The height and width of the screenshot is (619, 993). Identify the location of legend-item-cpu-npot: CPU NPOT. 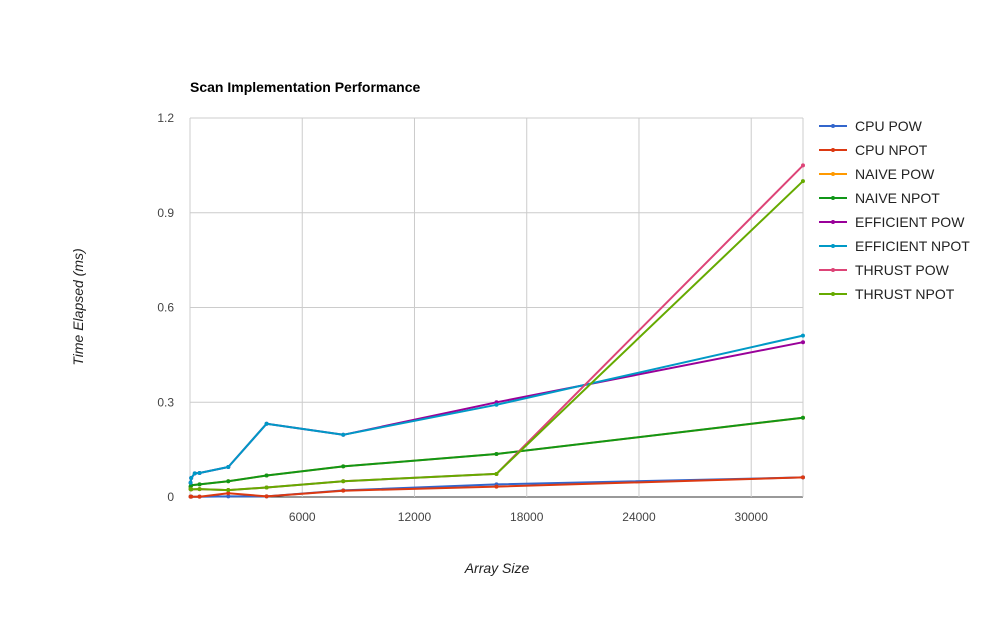
(873, 150).